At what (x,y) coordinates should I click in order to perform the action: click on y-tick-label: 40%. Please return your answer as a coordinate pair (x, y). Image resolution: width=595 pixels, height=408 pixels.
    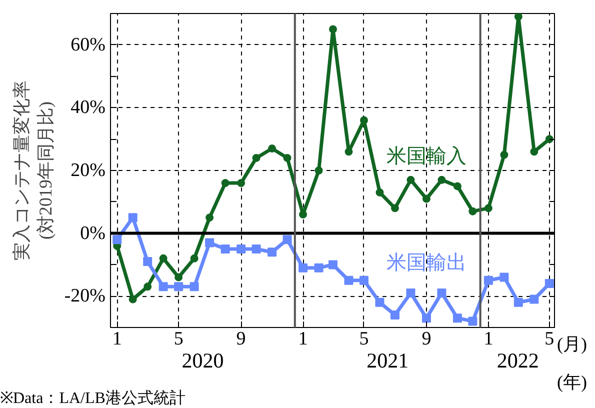
    Looking at the image, I should click on (88, 107).